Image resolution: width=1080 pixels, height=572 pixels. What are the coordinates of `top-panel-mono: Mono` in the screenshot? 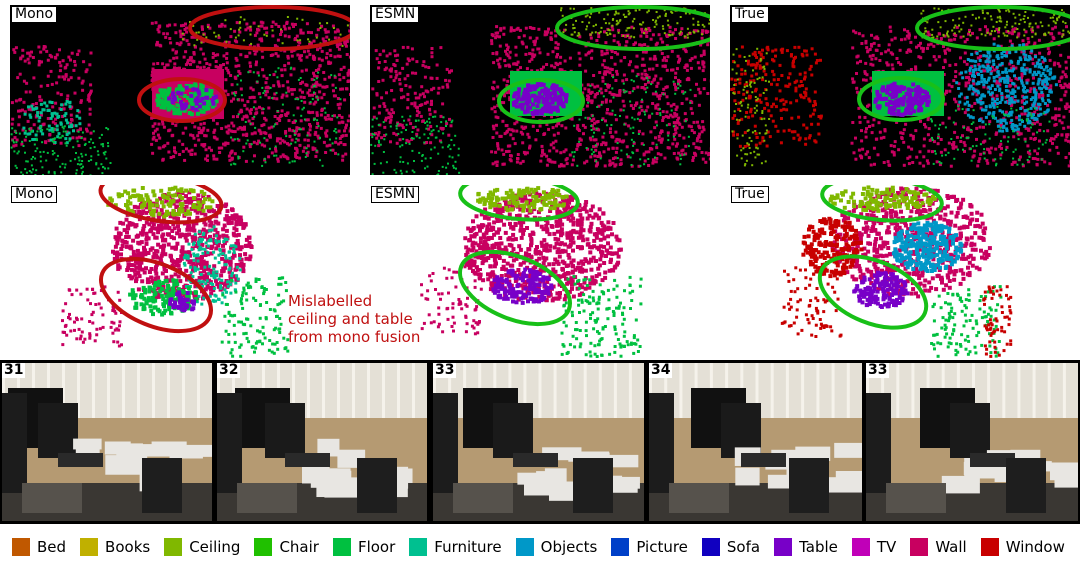 It's located at (180, 90).